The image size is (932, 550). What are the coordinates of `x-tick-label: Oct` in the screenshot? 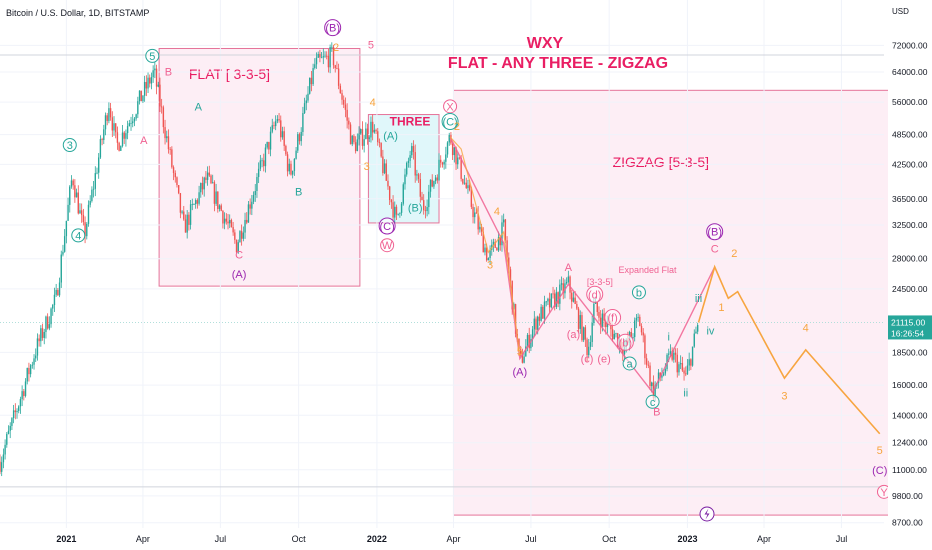 It's located at (609, 539).